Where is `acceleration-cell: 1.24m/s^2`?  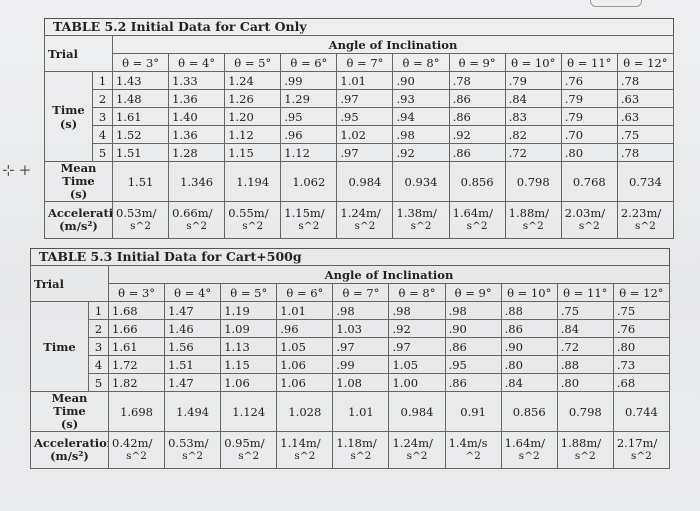
acceleration-cell: 1.24m/s^2 is located at coordinates (417, 450).